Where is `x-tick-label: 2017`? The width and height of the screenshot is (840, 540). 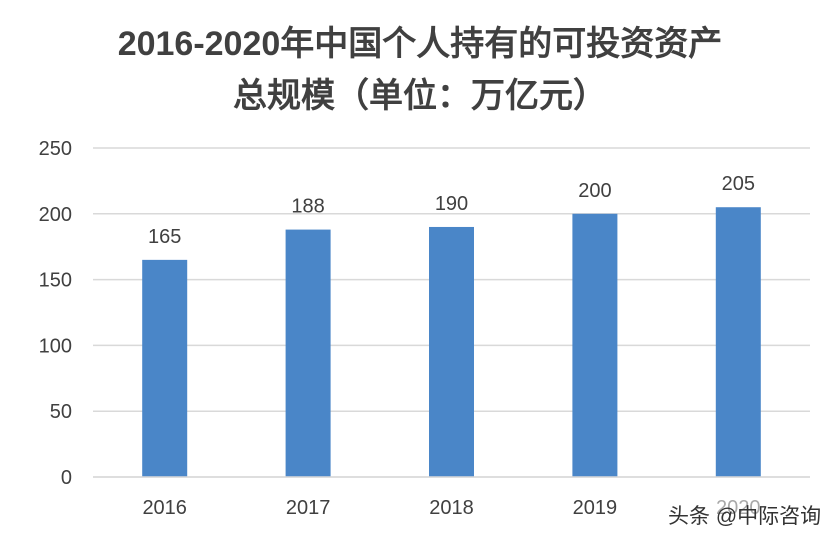
x-tick-label: 2017 is located at coordinates (308, 508).